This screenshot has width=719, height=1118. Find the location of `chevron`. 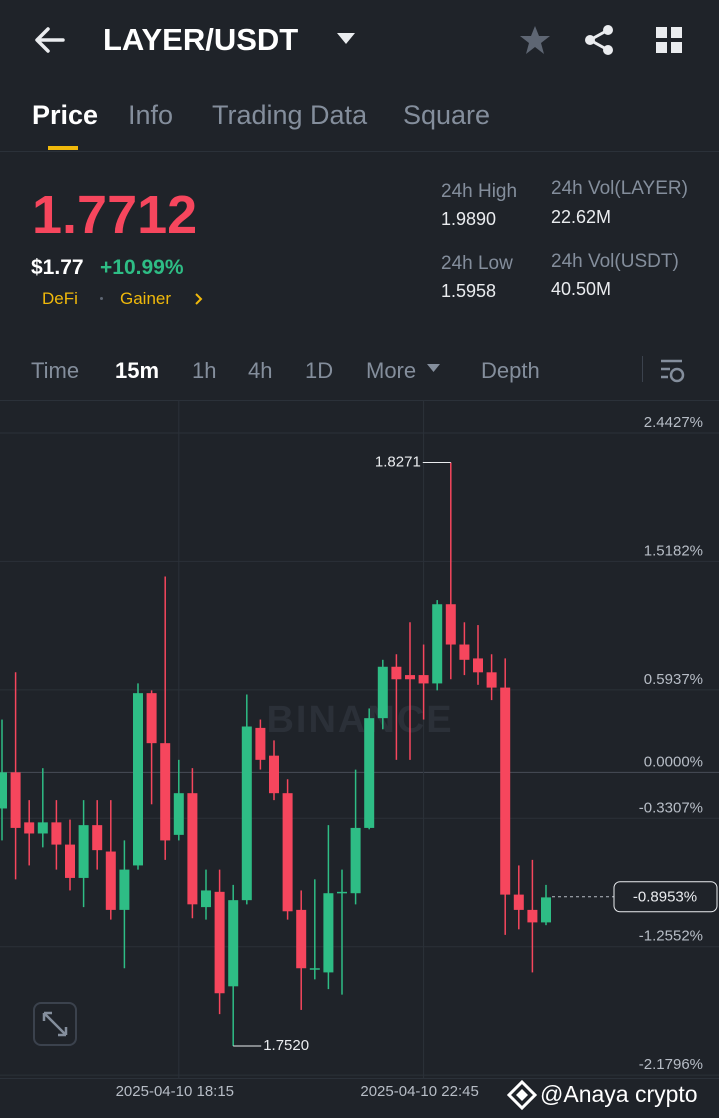

chevron is located at coordinates (199, 299).